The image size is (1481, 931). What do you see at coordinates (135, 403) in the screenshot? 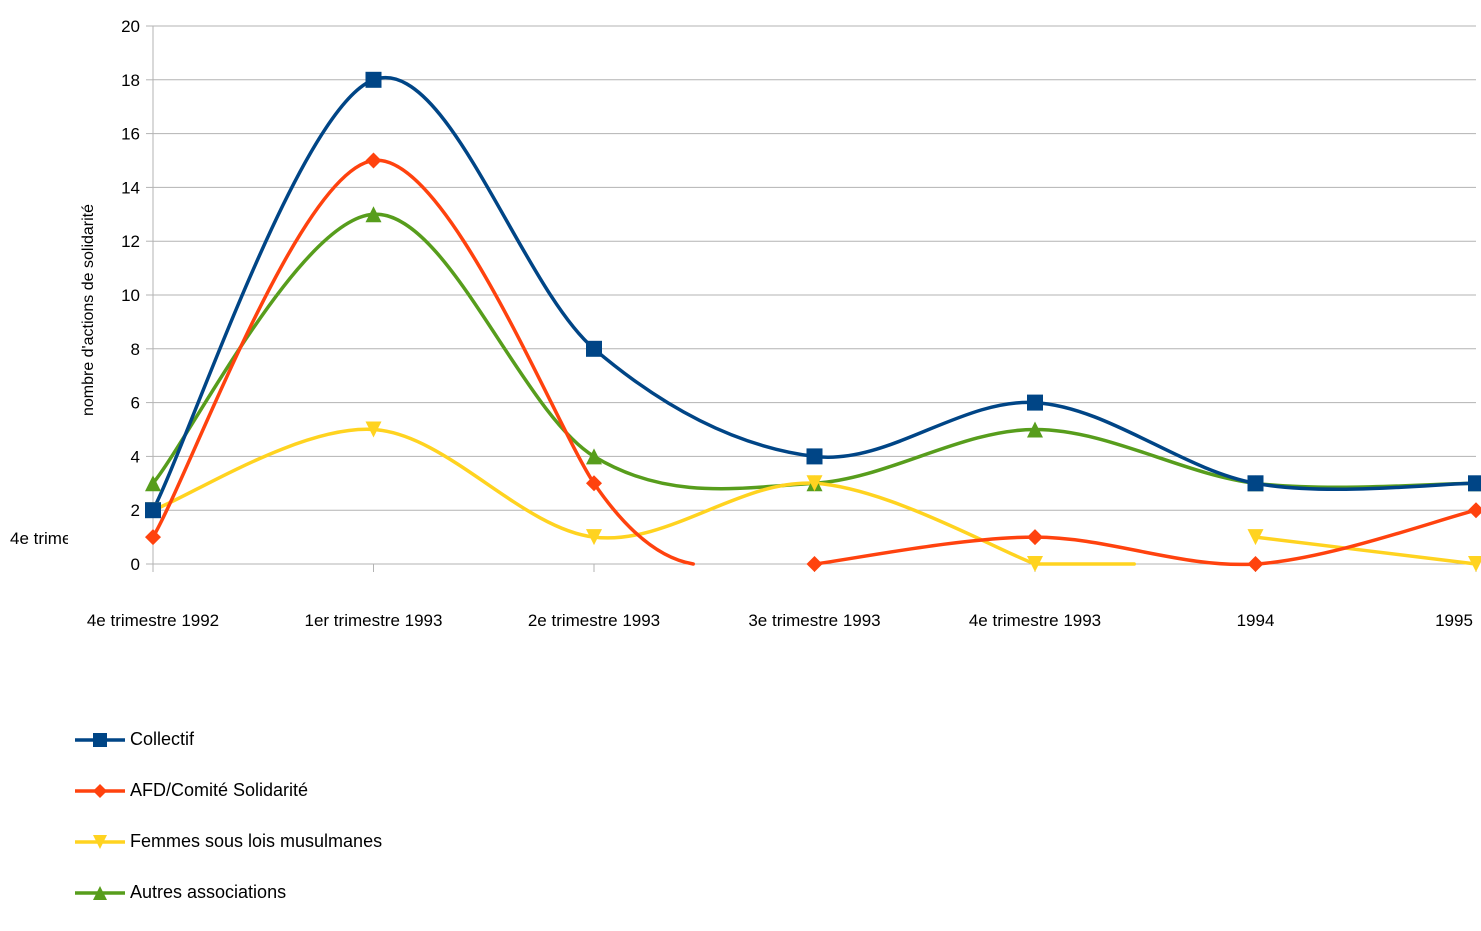
I see `y-tick-label: 6` at bounding box center [135, 403].